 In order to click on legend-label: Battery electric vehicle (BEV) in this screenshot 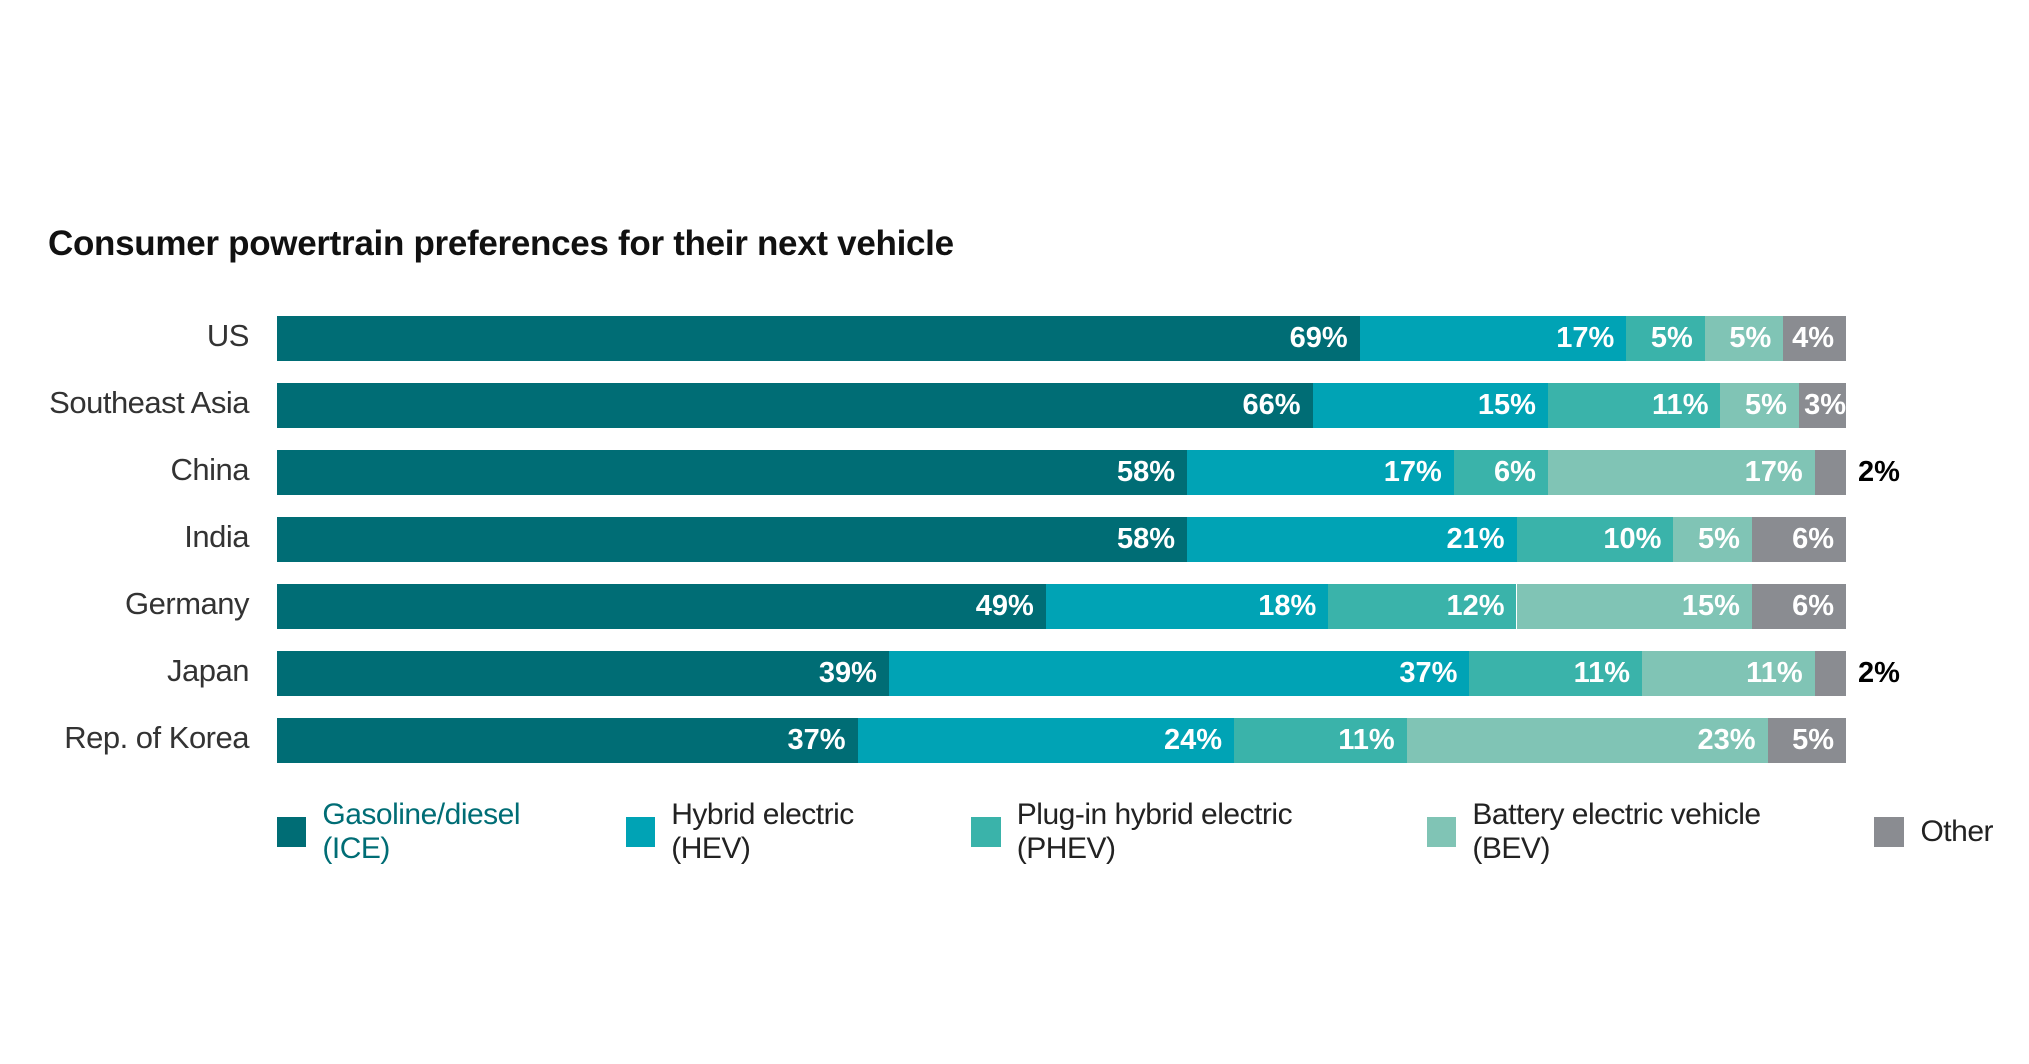, I will do `click(1616, 831)`.